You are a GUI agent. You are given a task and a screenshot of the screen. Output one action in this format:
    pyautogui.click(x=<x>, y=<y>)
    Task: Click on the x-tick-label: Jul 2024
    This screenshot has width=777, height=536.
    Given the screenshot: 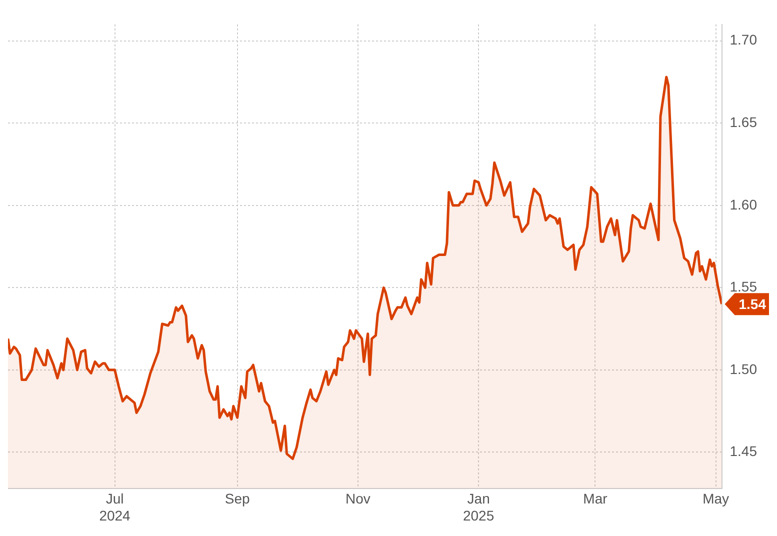 What is the action you would take?
    pyautogui.click(x=115, y=507)
    